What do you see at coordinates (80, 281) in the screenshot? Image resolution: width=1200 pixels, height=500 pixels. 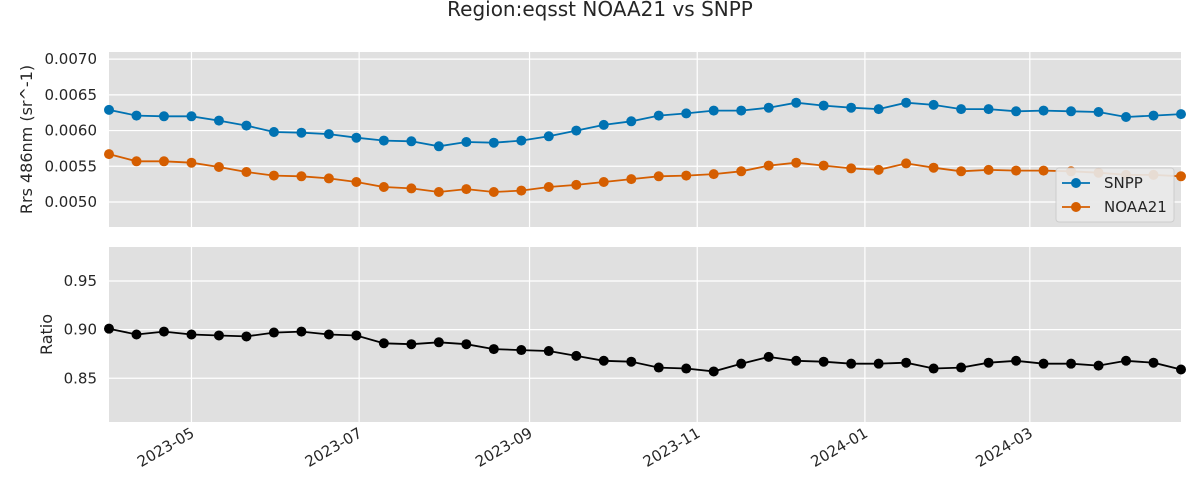 I see `bottom-ytick-label-2: 0.95` at bounding box center [80, 281].